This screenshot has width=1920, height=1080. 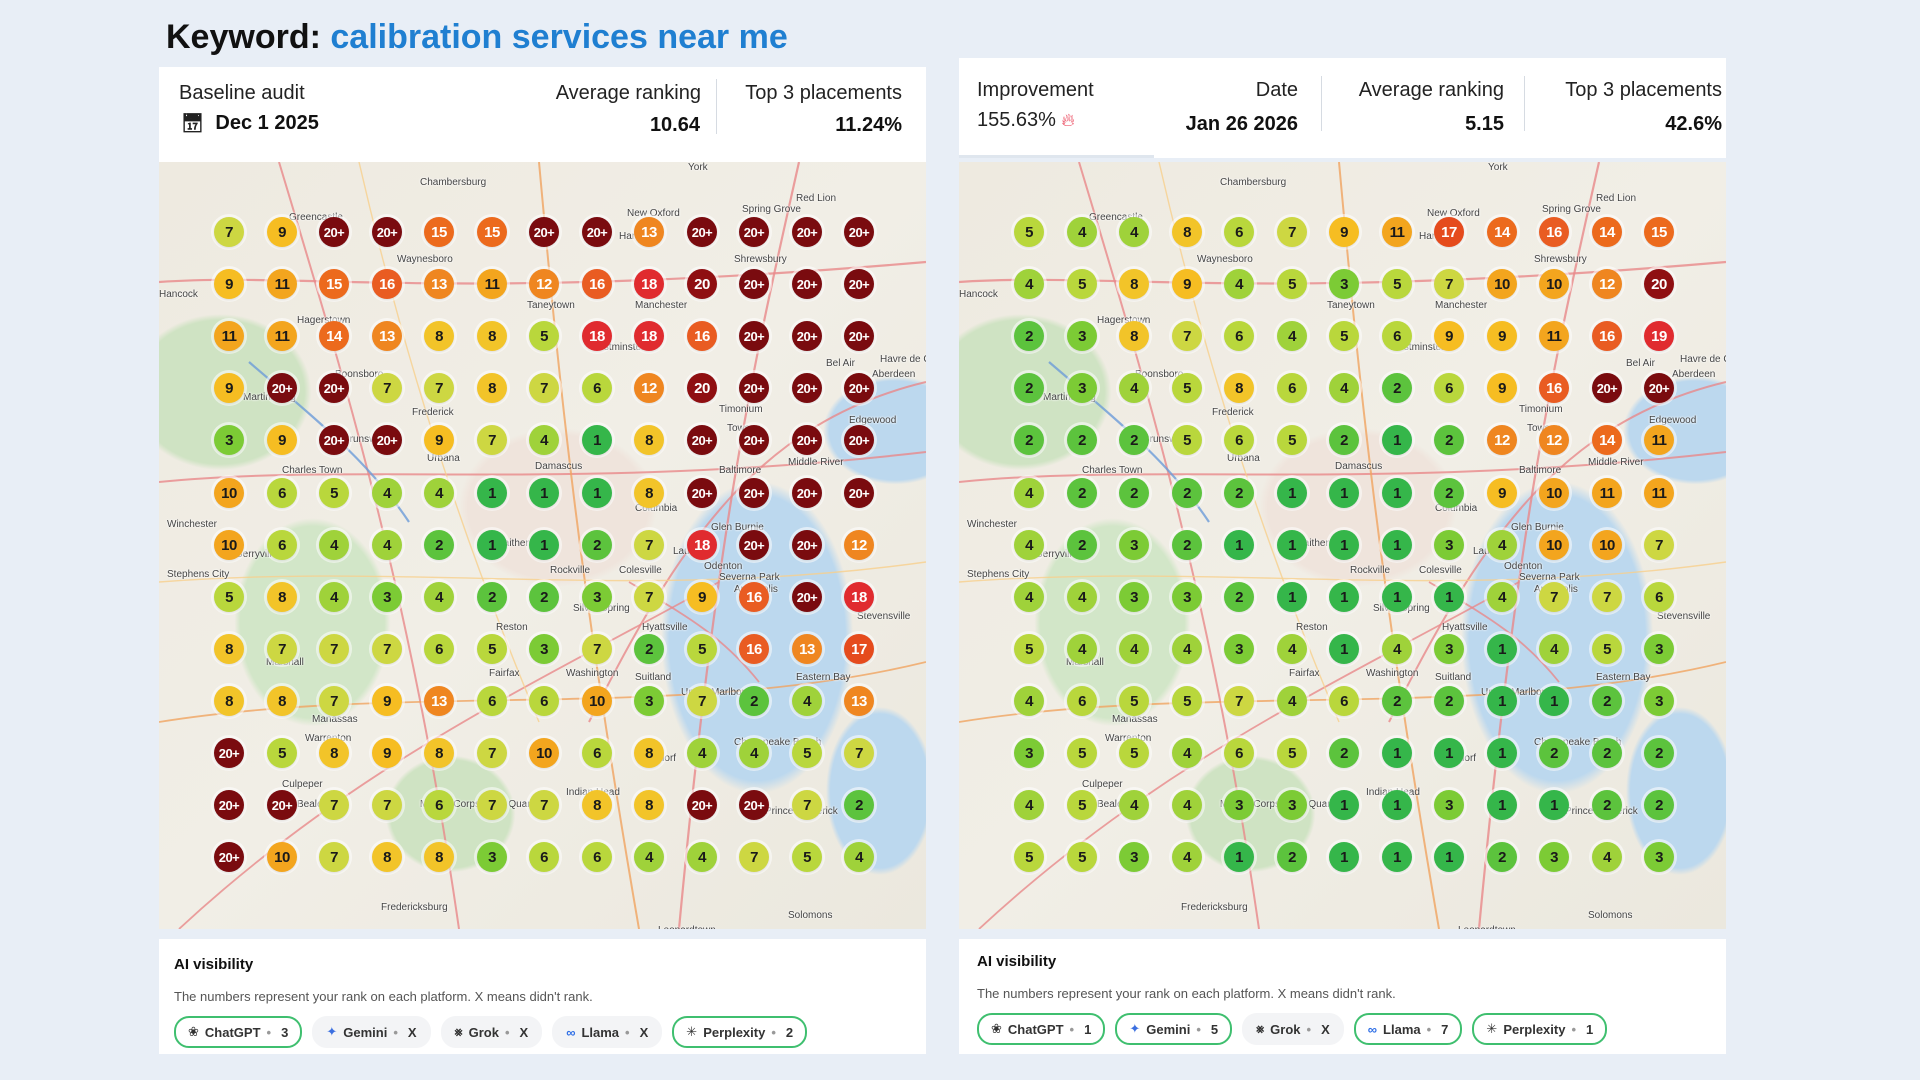 What do you see at coordinates (1659, 336) in the screenshot?
I see `rank-pin: 19` at bounding box center [1659, 336].